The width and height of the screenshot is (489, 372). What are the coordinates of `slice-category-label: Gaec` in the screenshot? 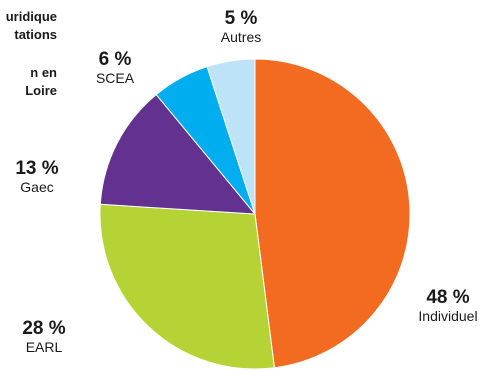 It's located at (36, 187).